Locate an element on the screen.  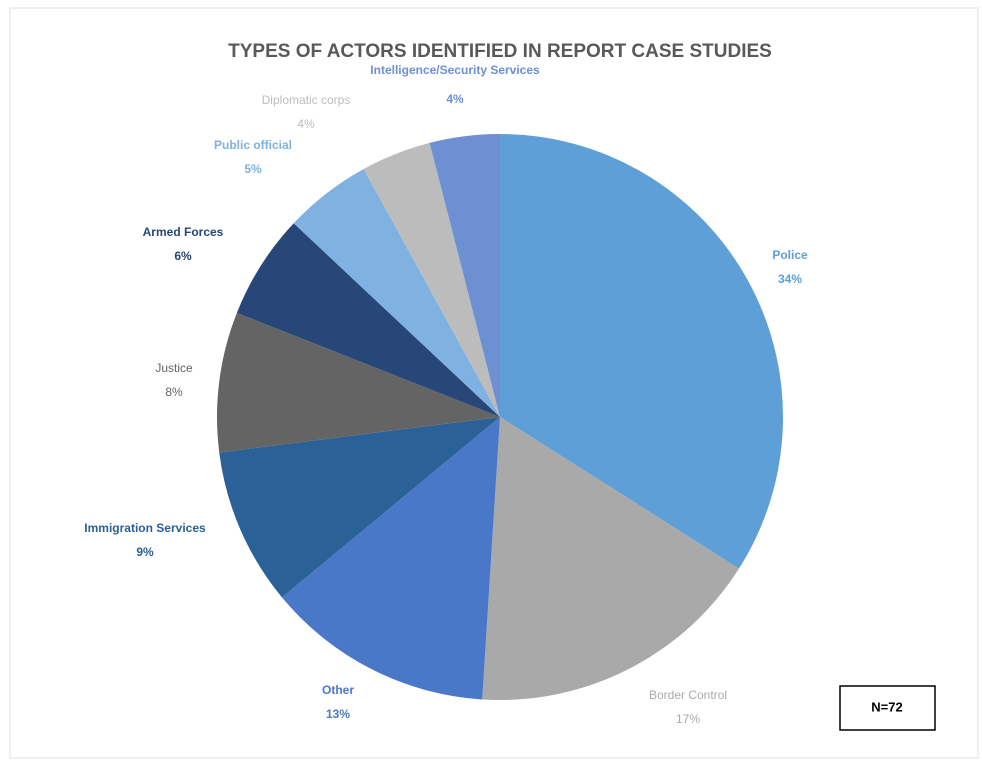
annotation-box is located at coordinates (887, 708).